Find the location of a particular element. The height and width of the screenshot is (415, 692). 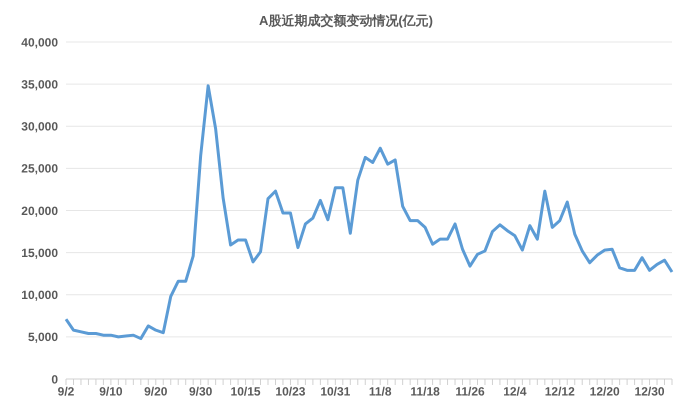

x-tick-label: 11/8 is located at coordinates (380, 391).